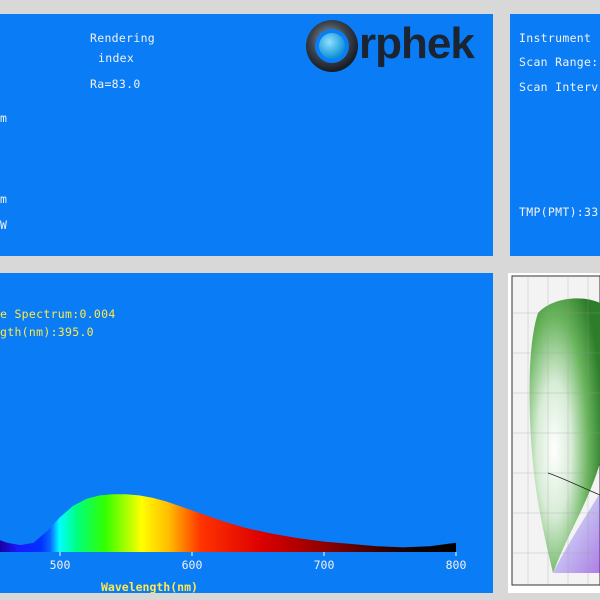 This screenshot has width=600, height=600. I want to click on orphek-logo-icon, so click(332, 46).